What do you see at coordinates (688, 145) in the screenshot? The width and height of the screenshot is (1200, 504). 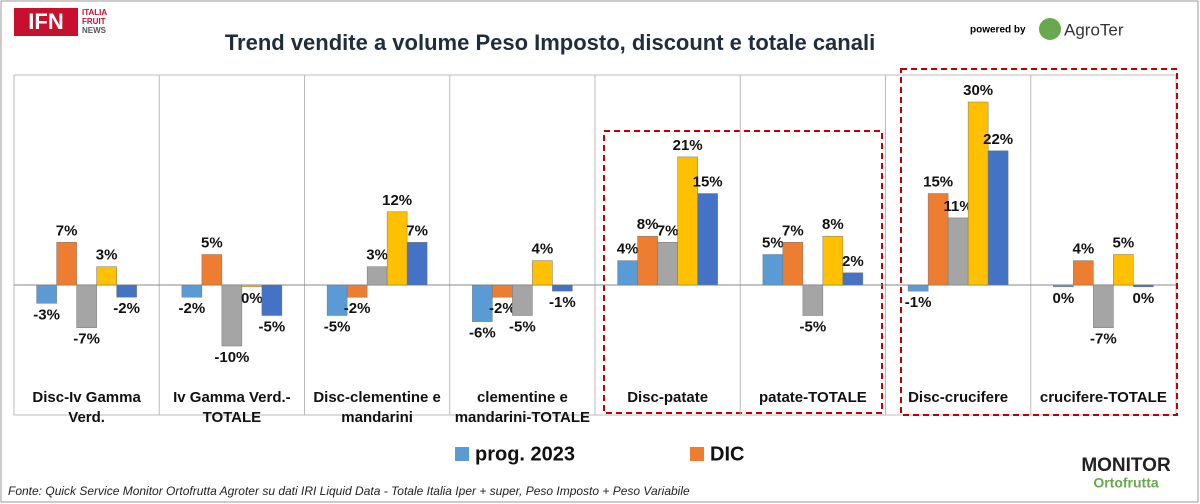 I see `data-label: 21%` at bounding box center [688, 145].